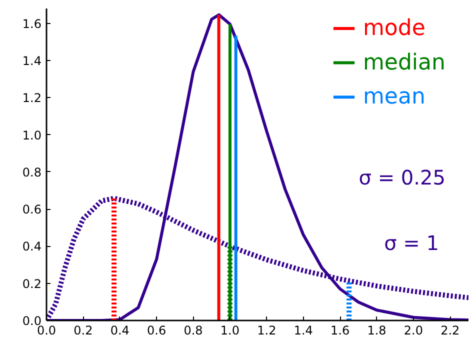 The height and width of the screenshot is (346, 476). Describe the element at coordinates (32, 98) in the screenshot. I see `y-tick-label: 1.2` at that location.